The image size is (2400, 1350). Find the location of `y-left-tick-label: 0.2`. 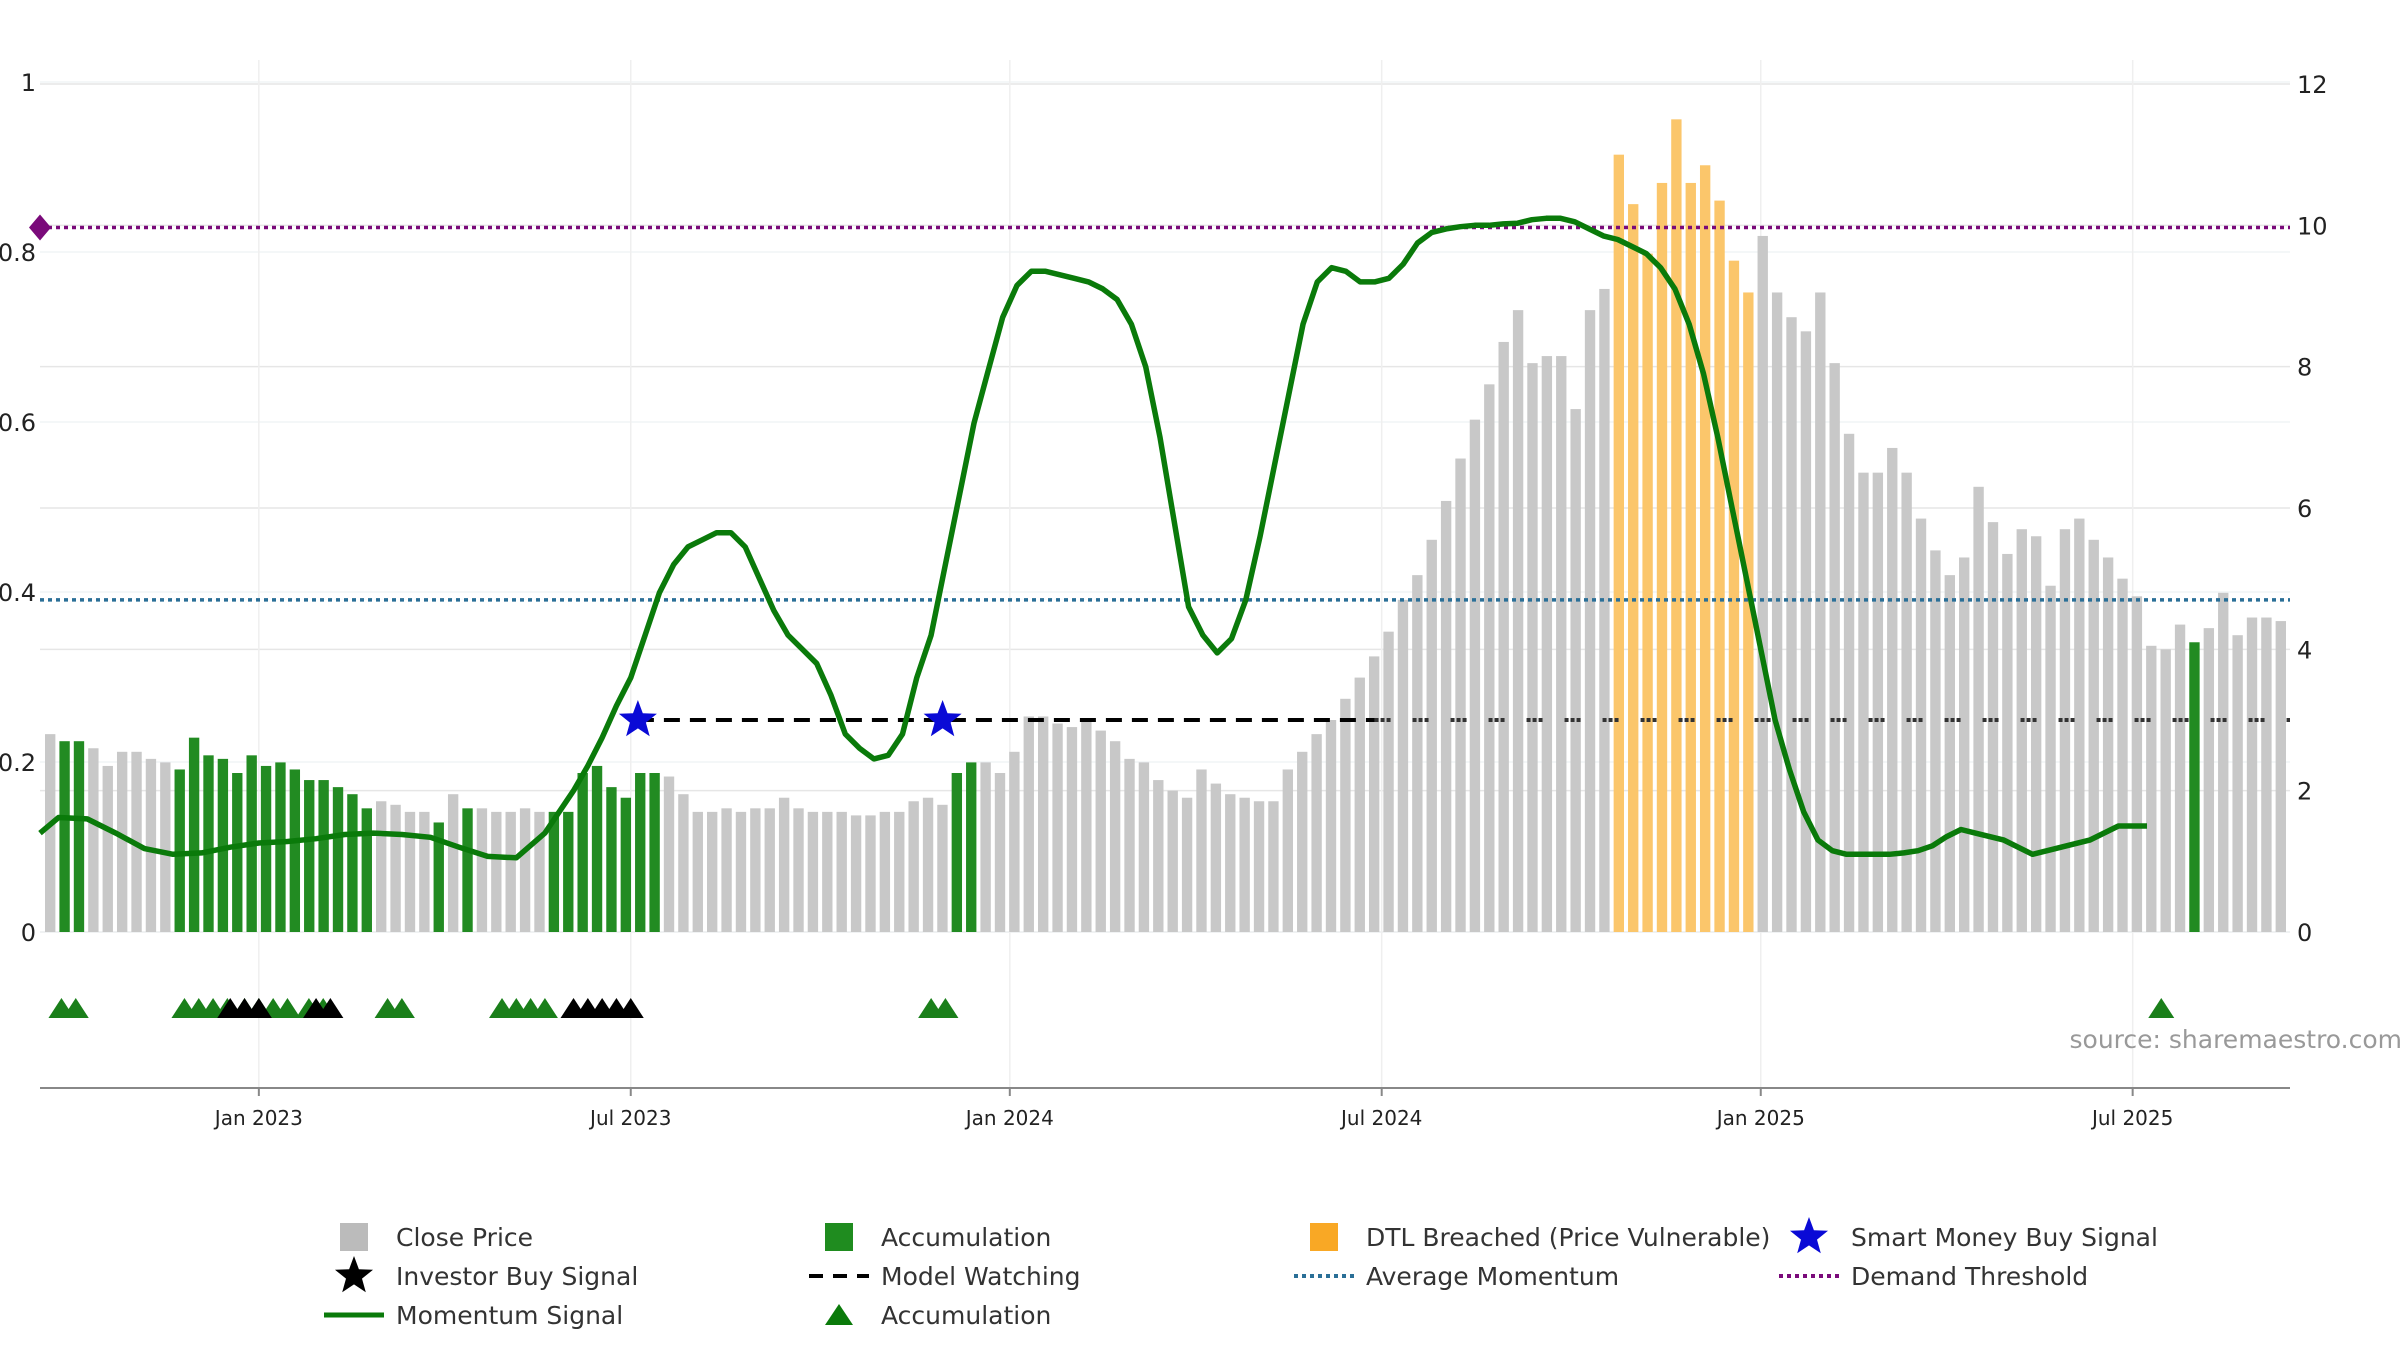

y-left-tick-label: 0.2 is located at coordinates (18, 763).